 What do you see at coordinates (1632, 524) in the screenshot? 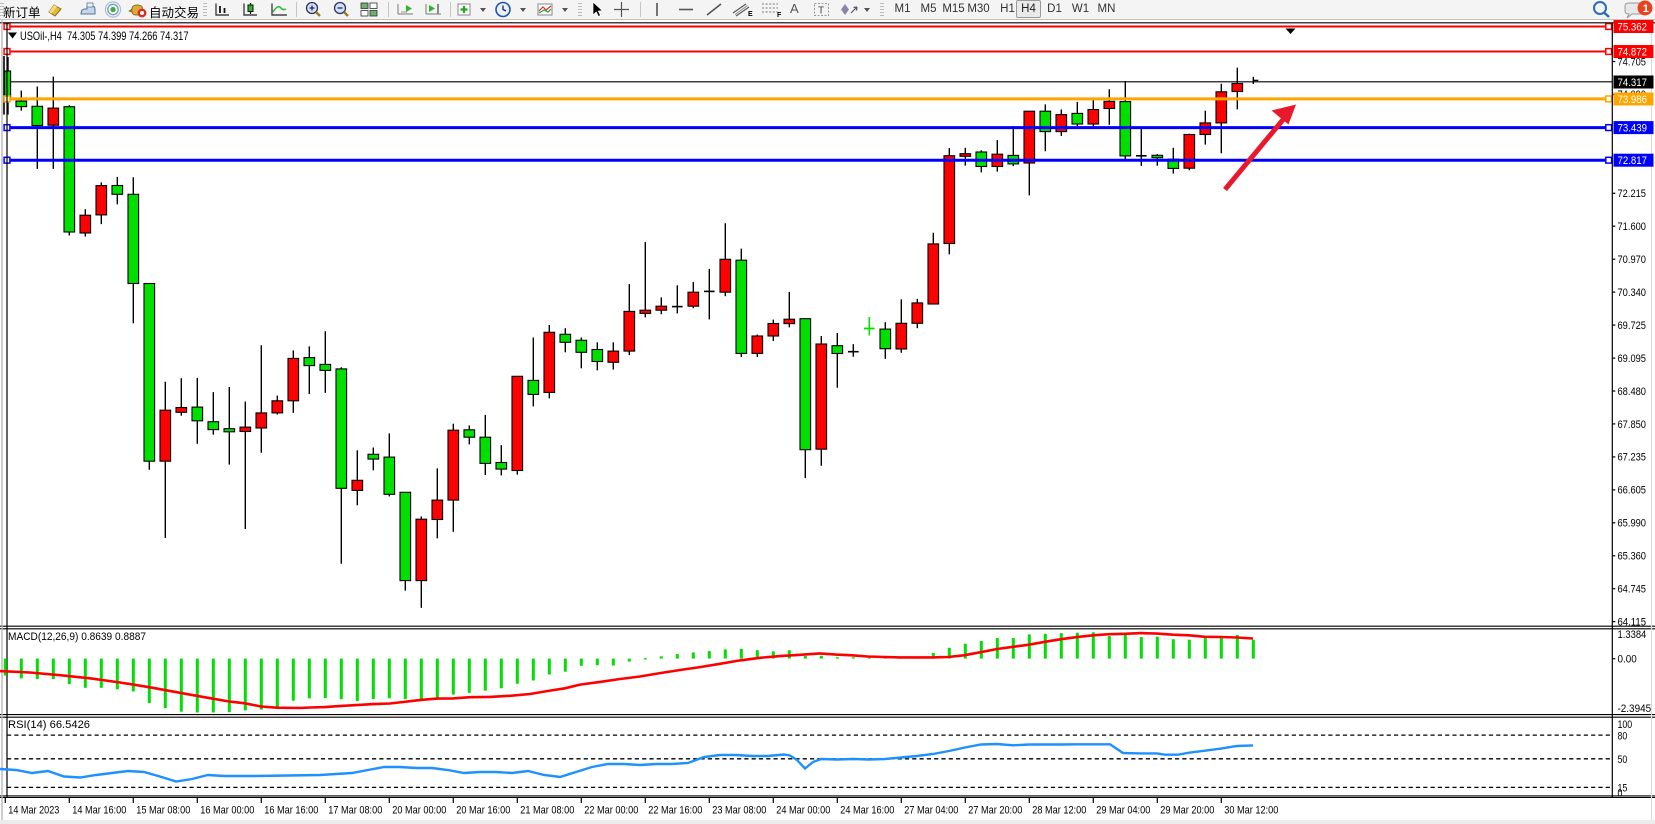
I see `svg-text: 65.990` at bounding box center [1632, 524].